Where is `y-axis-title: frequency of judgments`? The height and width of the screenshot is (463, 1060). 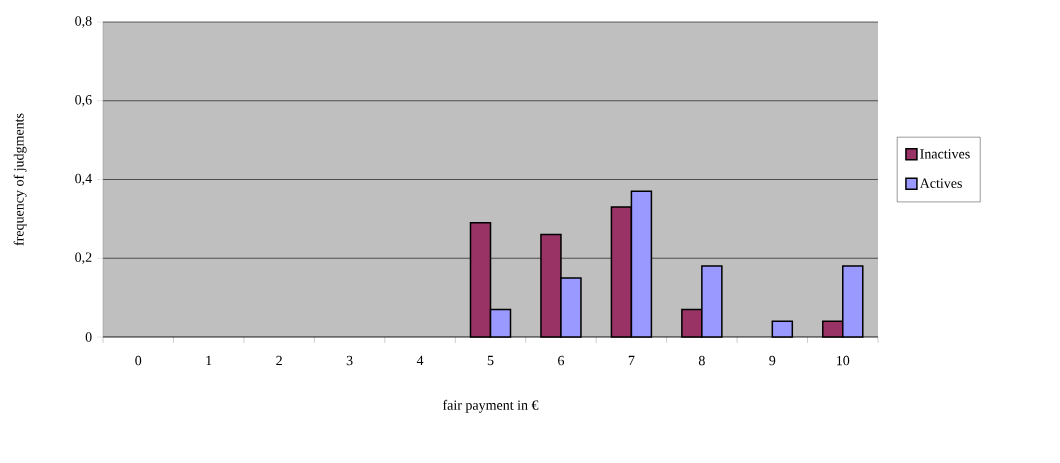 y-axis-title: frequency of judgments is located at coordinates (20, 179).